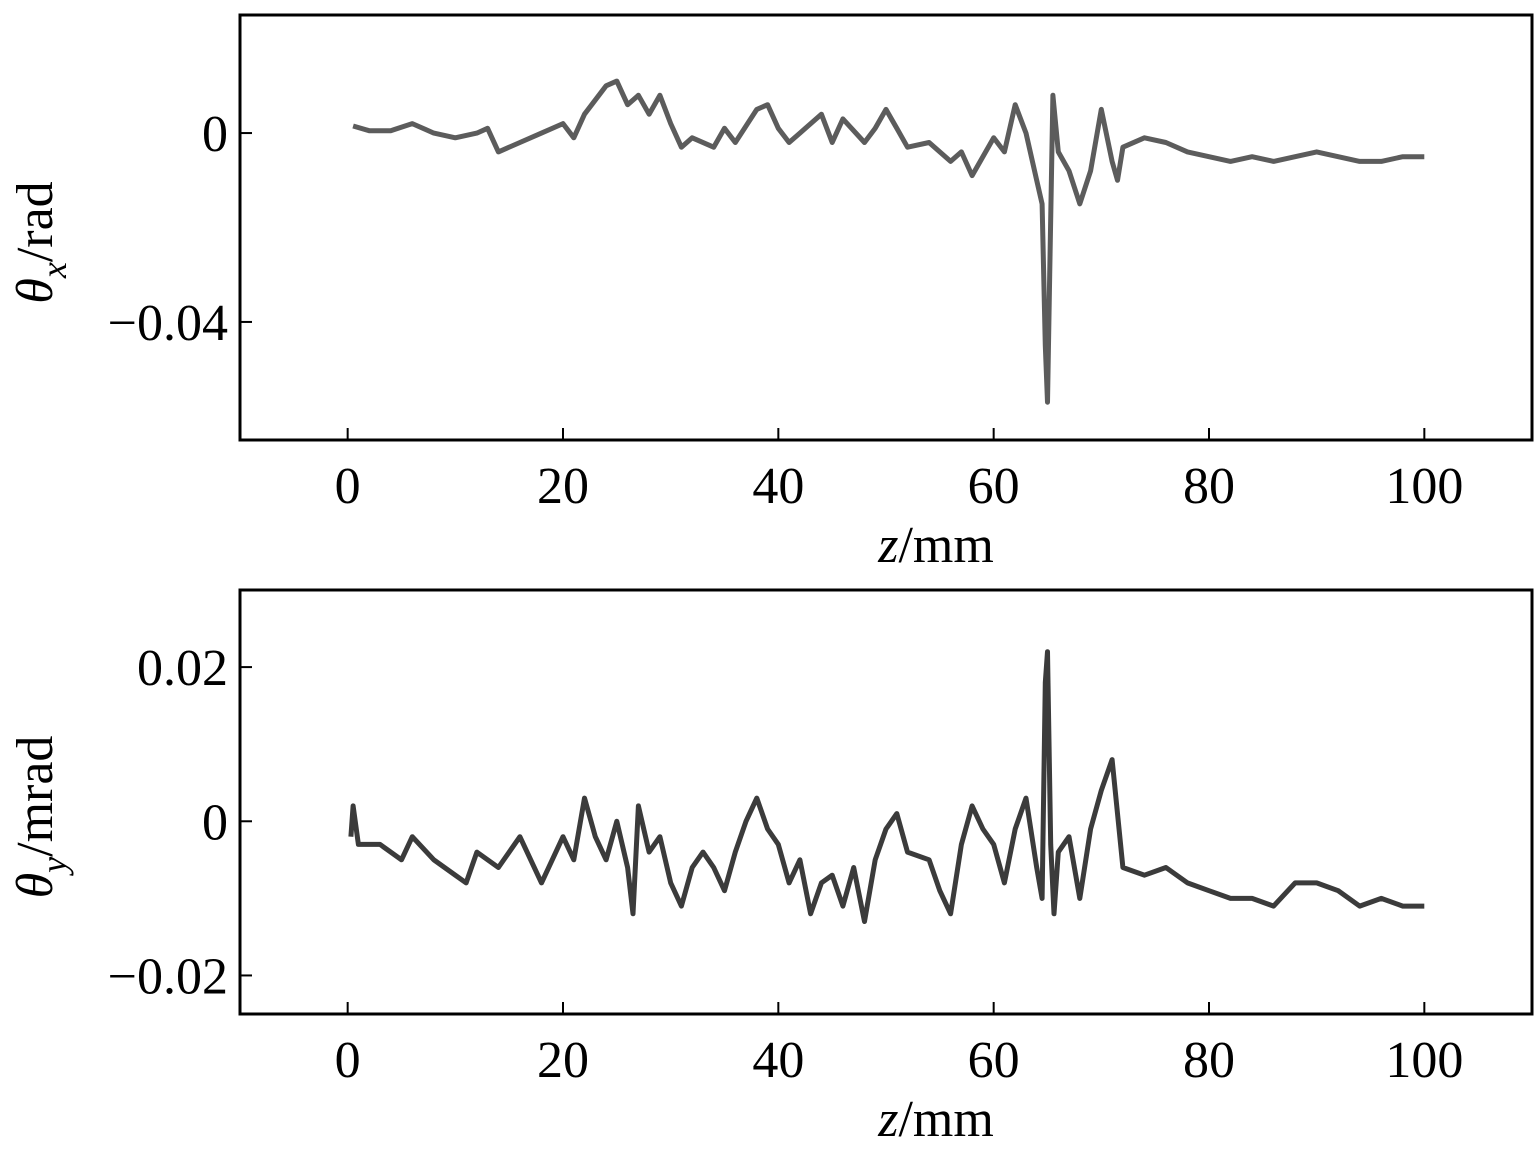  Describe the element at coordinates (54, 270) in the screenshot. I see `y-label-subscript: x` at that location.